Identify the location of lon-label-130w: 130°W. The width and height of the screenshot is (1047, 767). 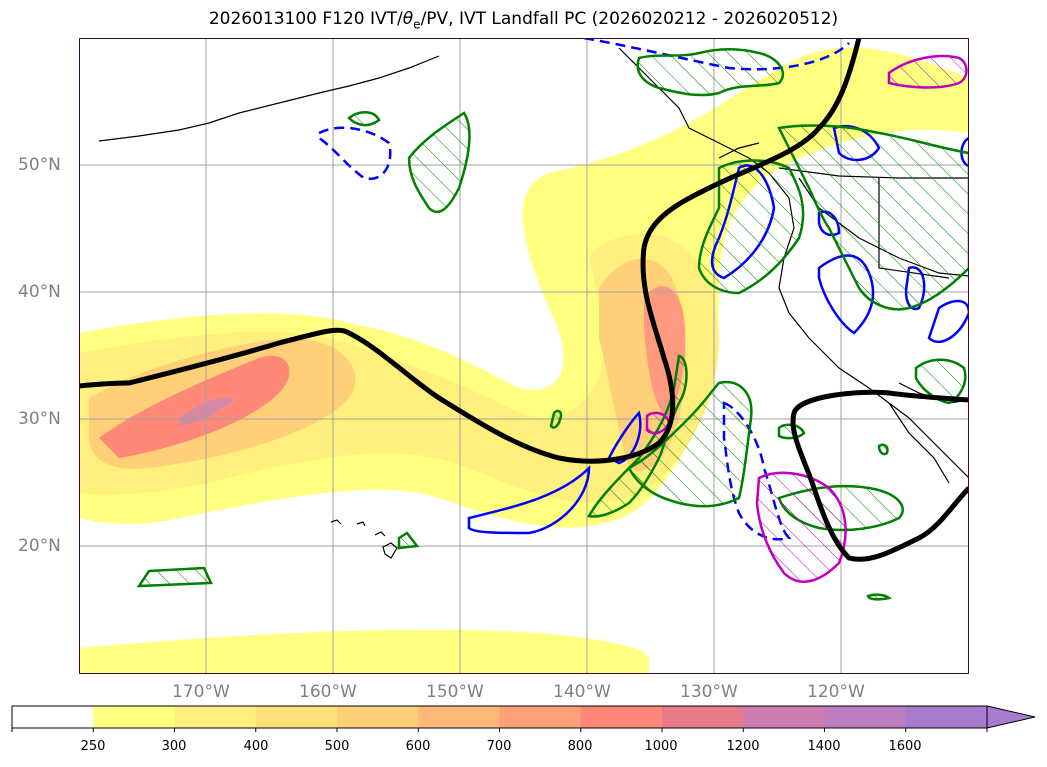
(709, 692).